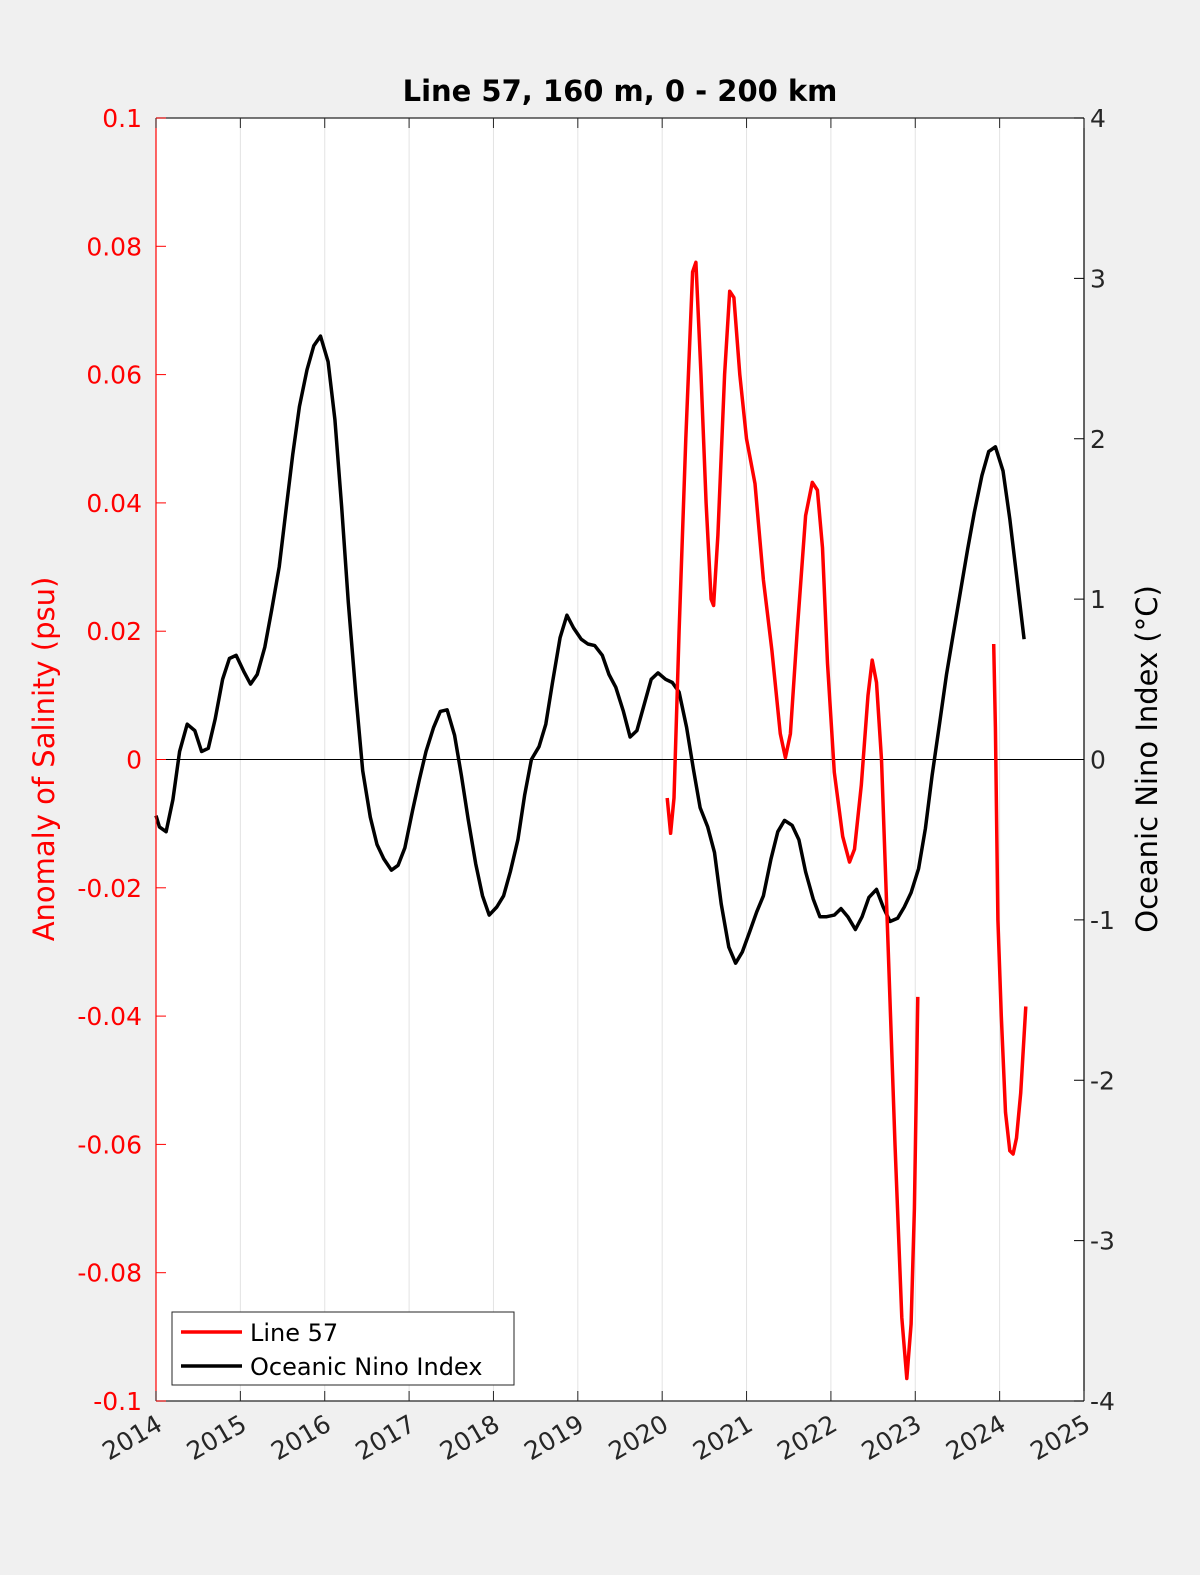  I want to click on y-left-tick-label: 0.1, so click(122, 118).